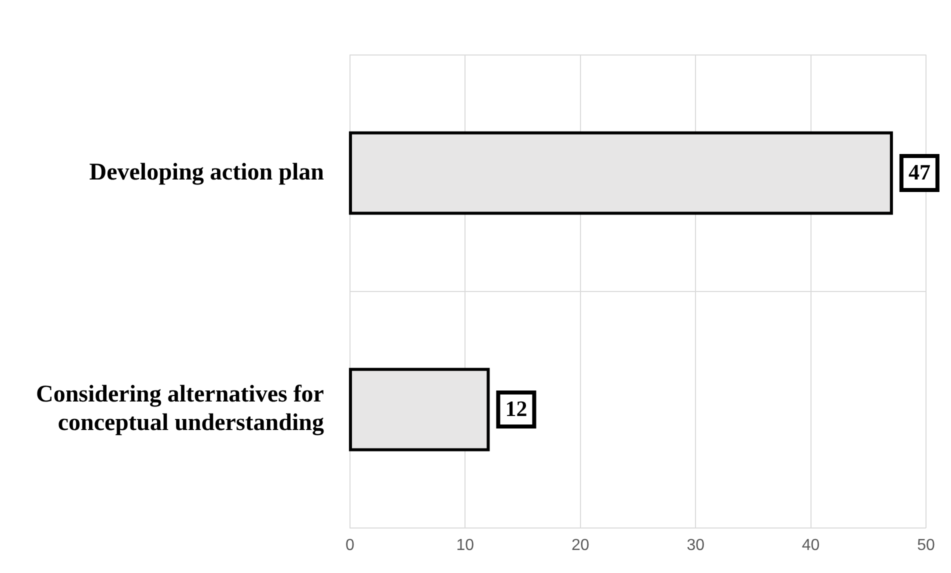 The image size is (951, 573). I want to click on x-tick-label: 40, so click(811, 545).